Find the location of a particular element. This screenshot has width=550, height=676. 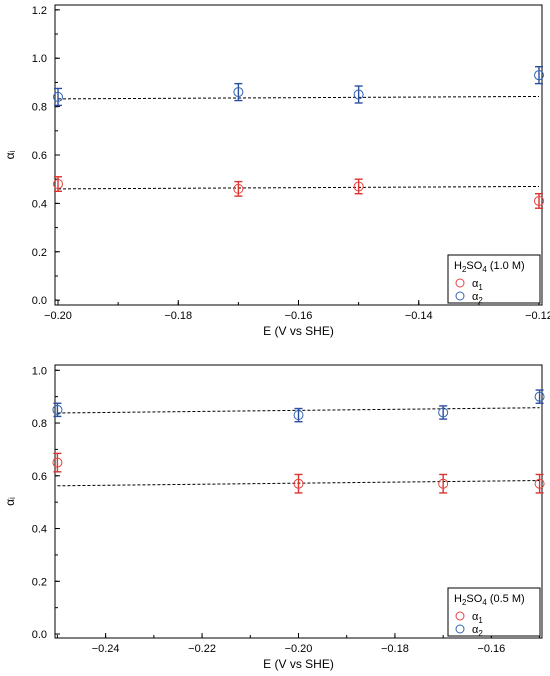

fit-line-alpha1 is located at coordinates (298, 187).